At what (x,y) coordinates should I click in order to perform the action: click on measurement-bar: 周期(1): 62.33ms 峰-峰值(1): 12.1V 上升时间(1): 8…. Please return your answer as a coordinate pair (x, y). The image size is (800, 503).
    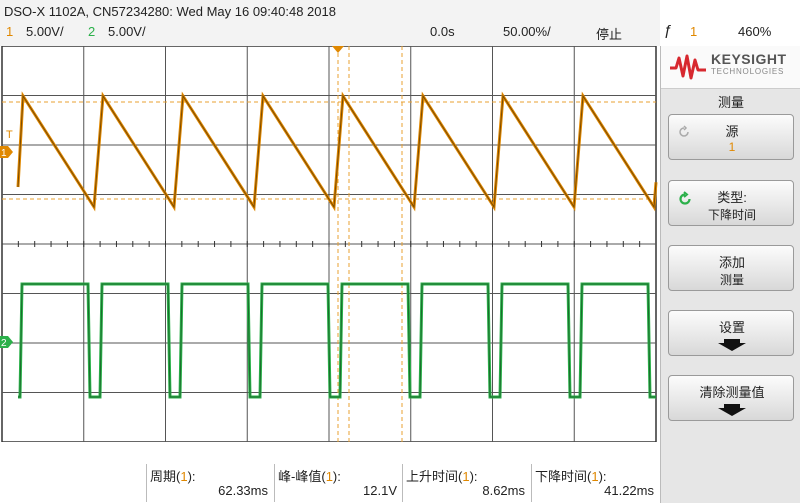
    Looking at the image, I should click on (330, 472).